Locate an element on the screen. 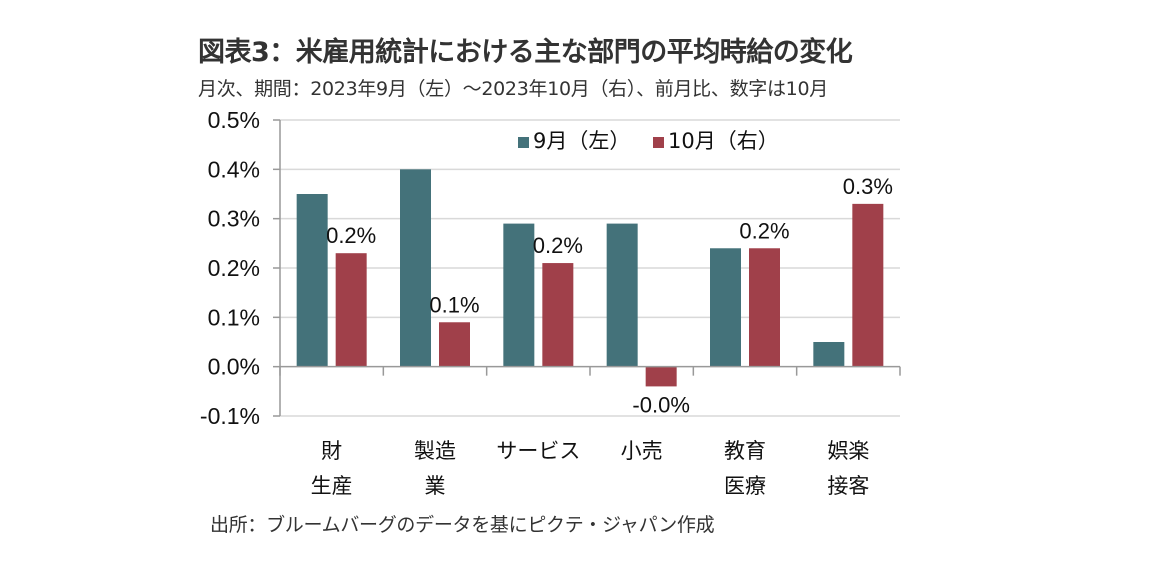 This screenshot has width=1152, height=571. y-tick-labels: 0.5% 0.4% 0.3% 0.2% 0.1% 0.0% -0.1% is located at coordinates (230, 268).